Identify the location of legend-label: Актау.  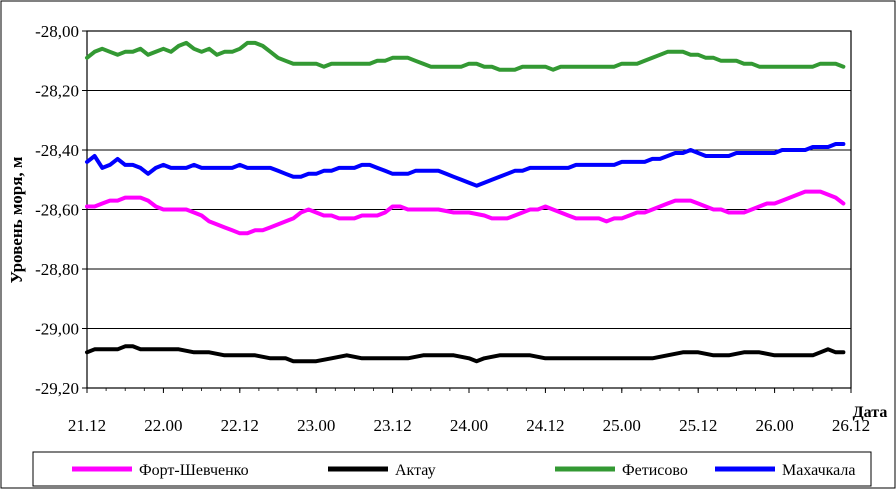
(415, 470).